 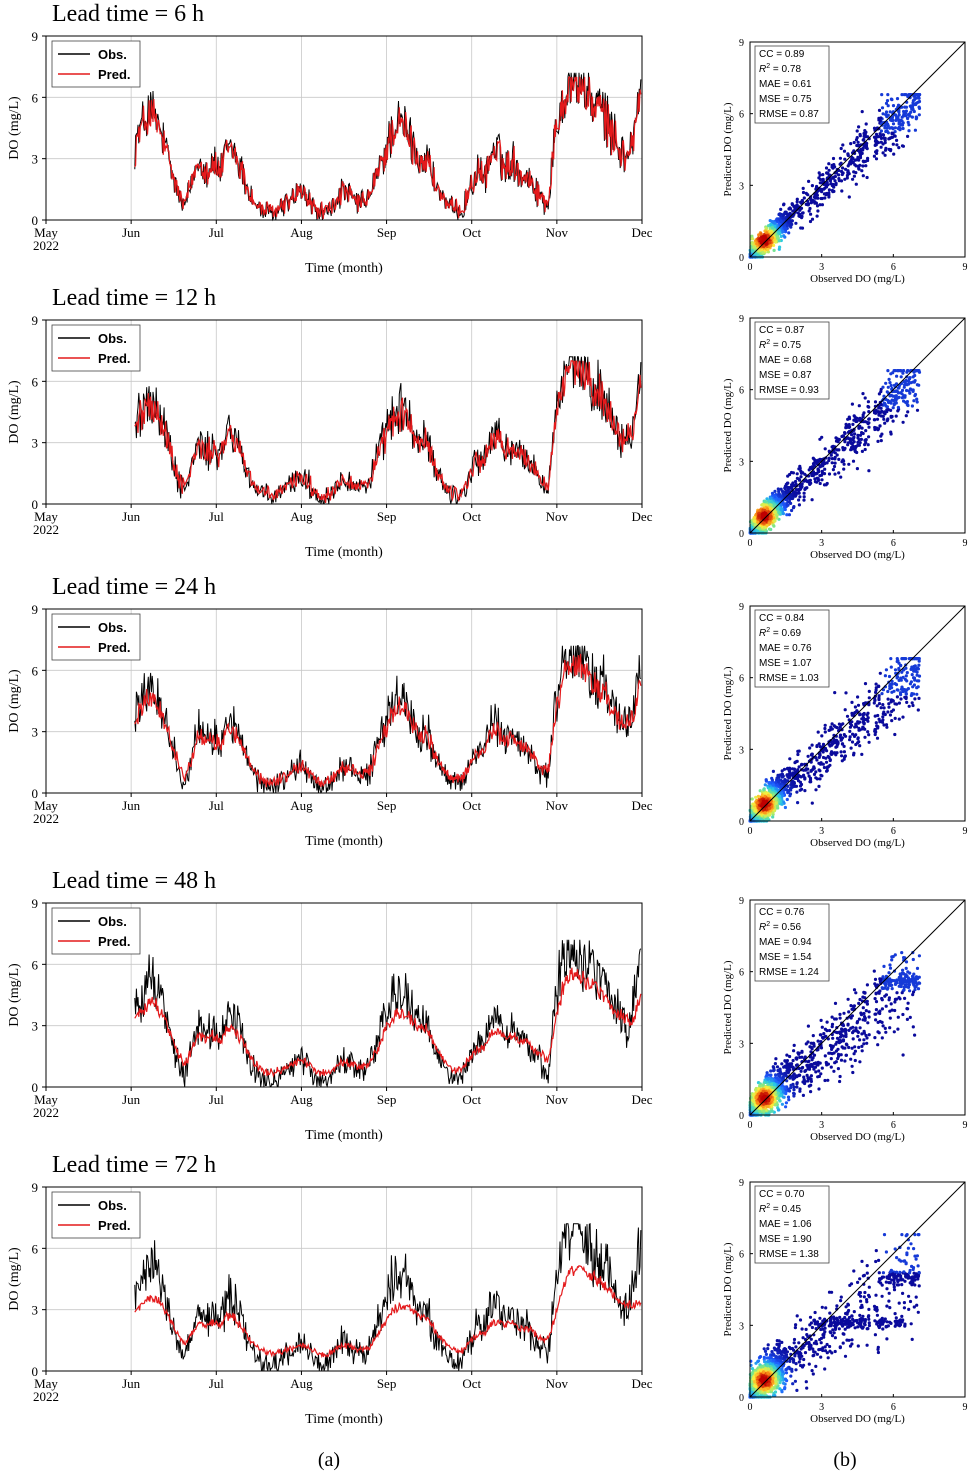 I want to click on predicted-series-line, so click(x=388, y=432).